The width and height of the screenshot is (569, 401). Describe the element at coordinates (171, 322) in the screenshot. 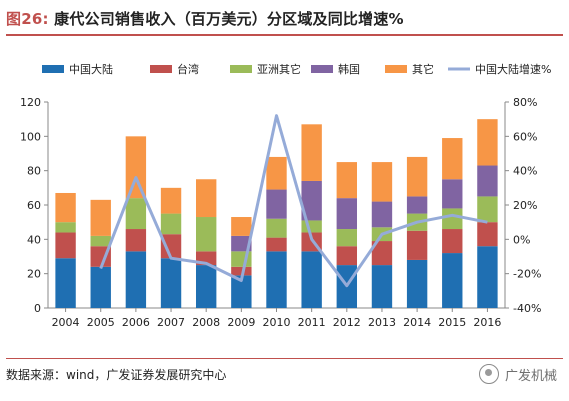

I see `x-tick-label: 2007` at that location.